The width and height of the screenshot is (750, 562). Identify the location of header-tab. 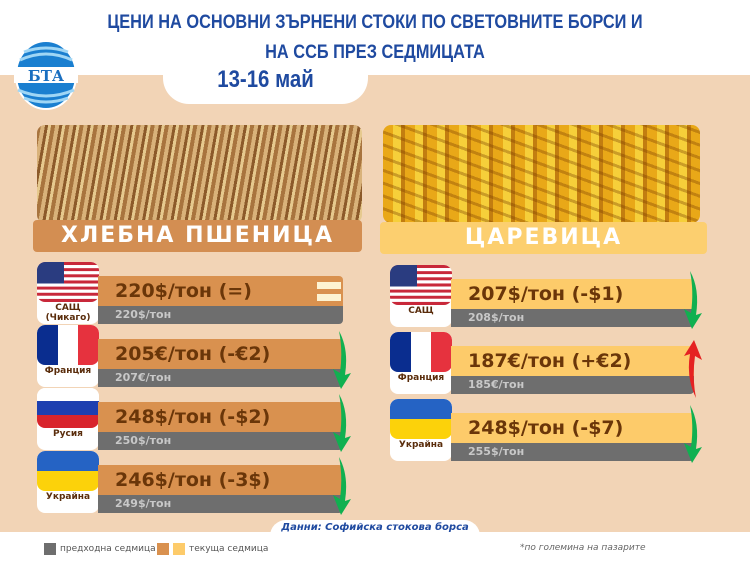
(265, 72).